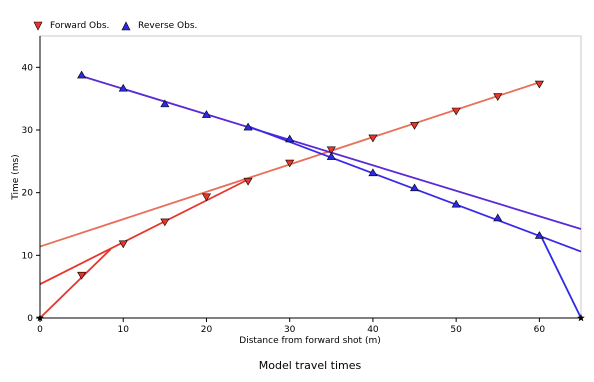  I want to click on x-axis-title: Distance from forward shot (m), so click(309, 341).